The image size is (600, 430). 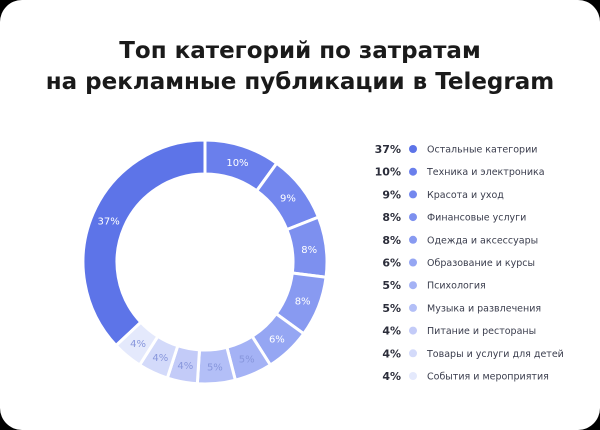 What do you see at coordinates (300, 82) in the screenshot?
I see `chart-title: на рекламные публикации в Telegram` at bounding box center [300, 82].